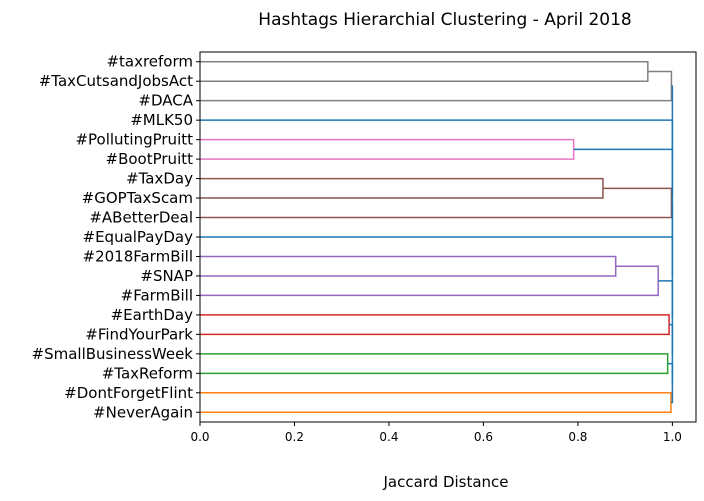 The width and height of the screenshot is (704, 501). Describe the element at coordinates (159, 179) in the screenshot. I see `leaf-label: #TaxDay` at that location.